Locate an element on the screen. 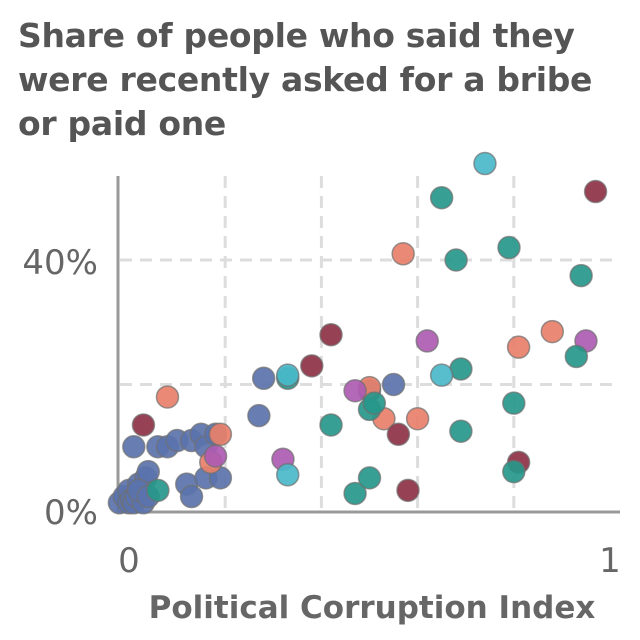  x-tick-label-1: 1 is located at coordinates (610, 561).